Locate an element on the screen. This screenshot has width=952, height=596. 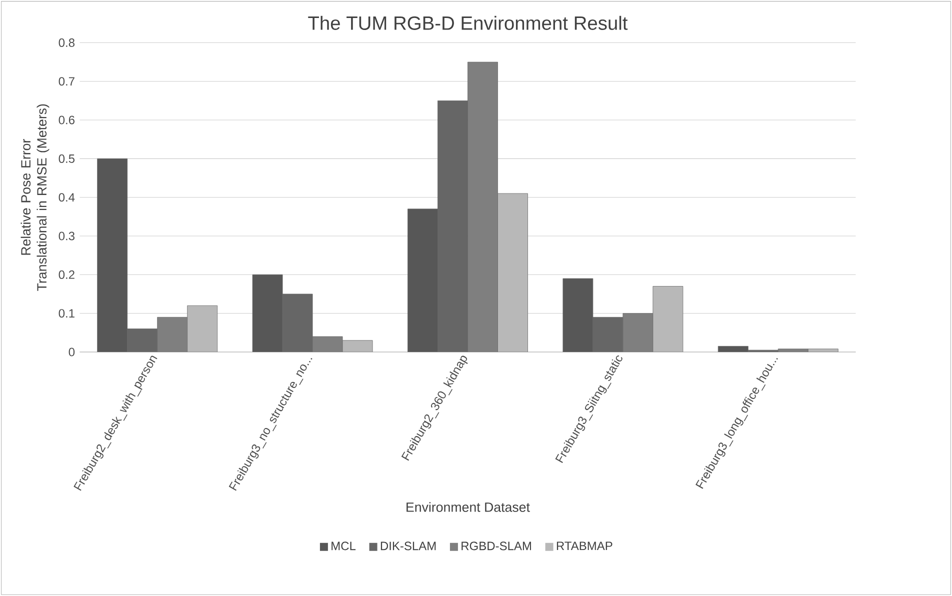
legend-label: RTABMAP is located at coordinates (584, 546).